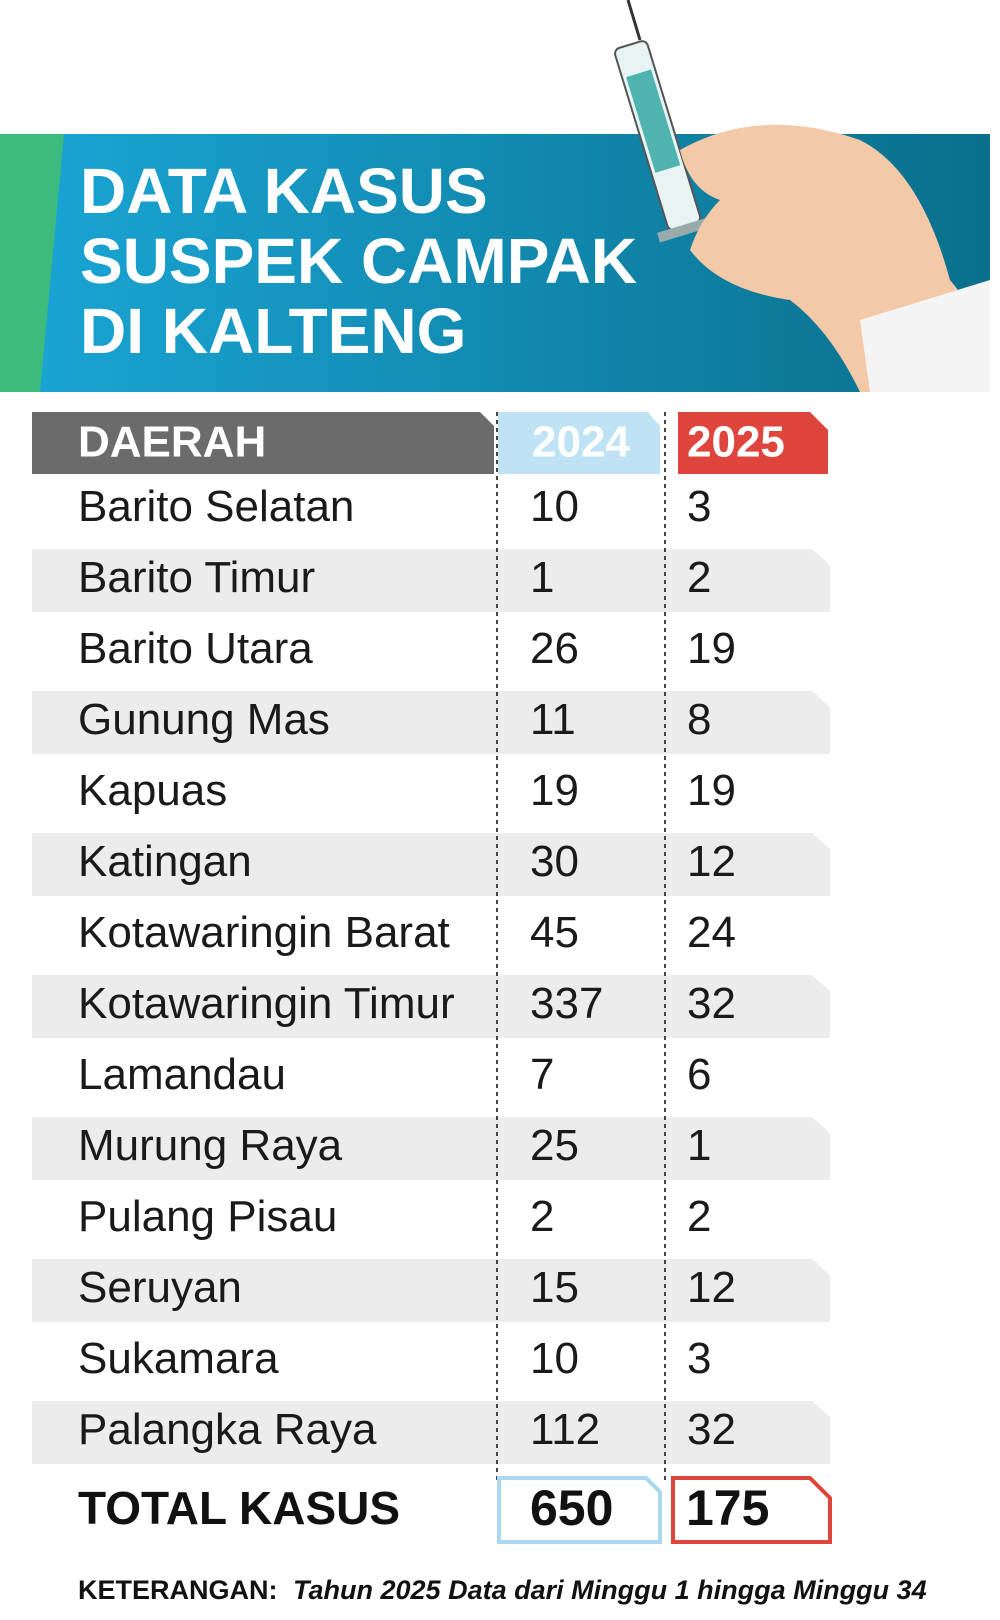  Describe the element at coordinates (195, 648) in the screenshot. I see `region-name: Barito Utara` at that location.